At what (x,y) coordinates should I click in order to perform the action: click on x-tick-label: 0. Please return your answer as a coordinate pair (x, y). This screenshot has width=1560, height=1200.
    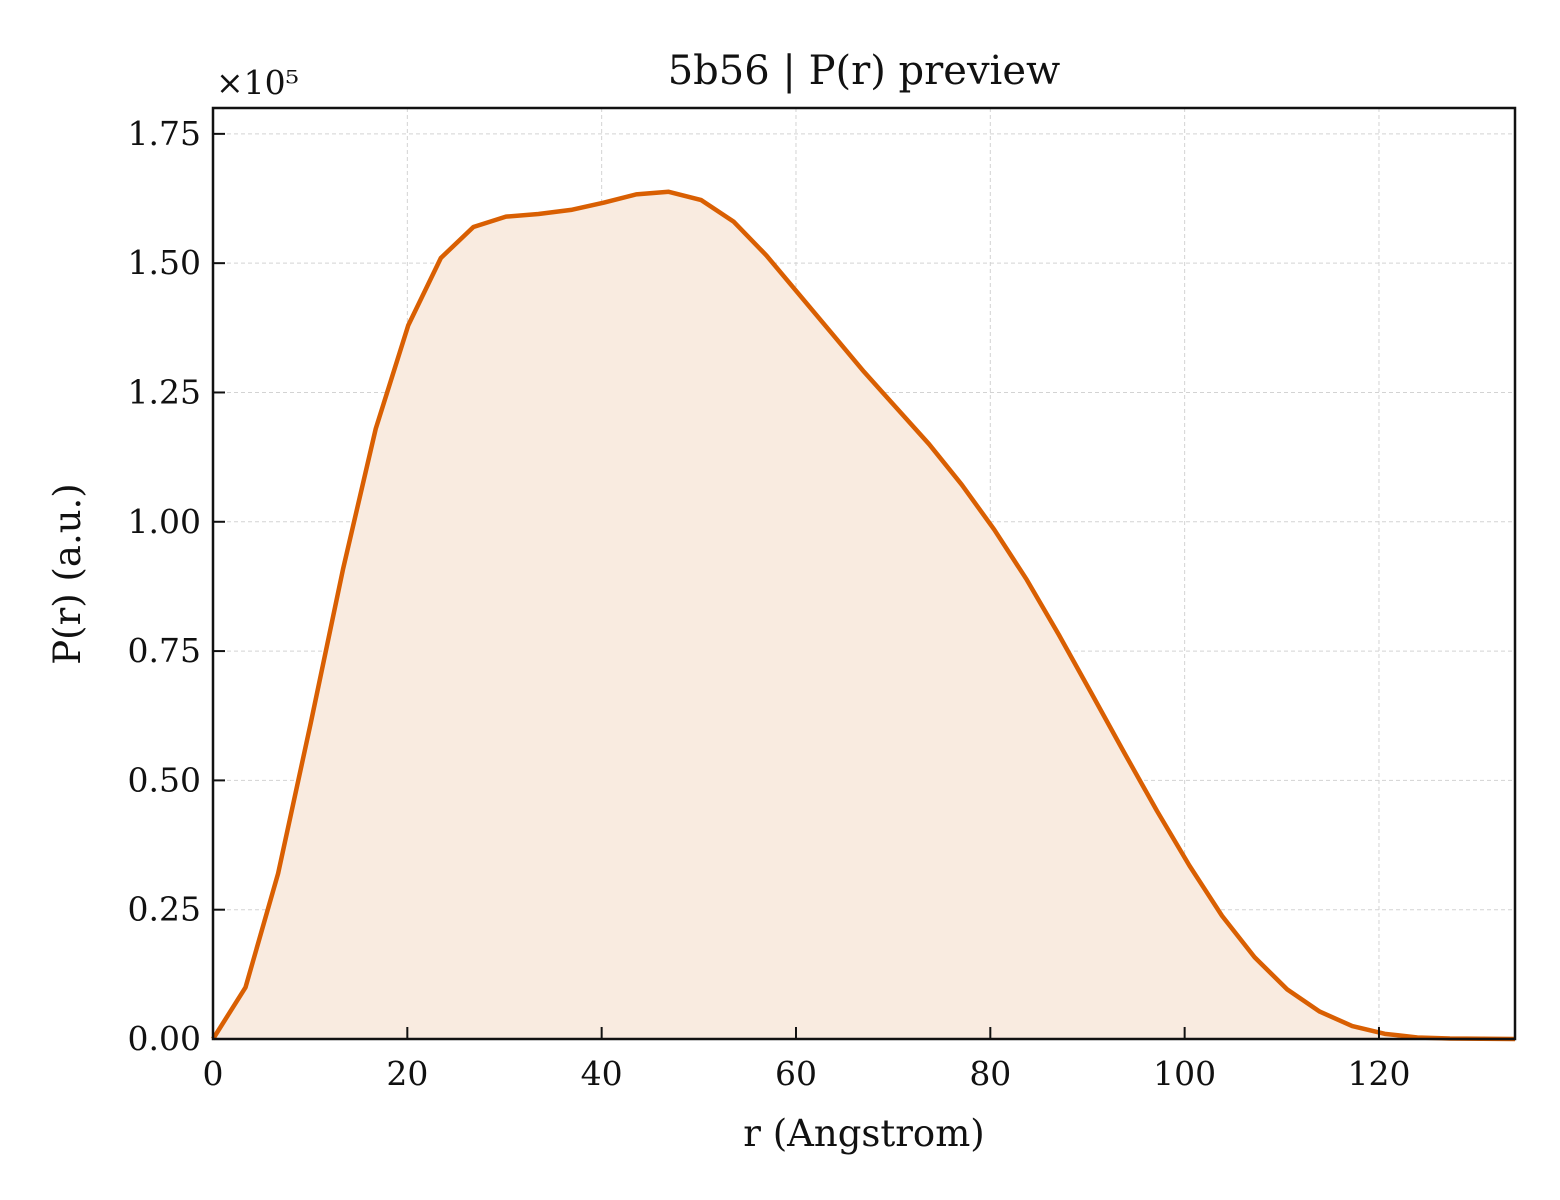
    Looking at the image, I should click on (213, 1073).